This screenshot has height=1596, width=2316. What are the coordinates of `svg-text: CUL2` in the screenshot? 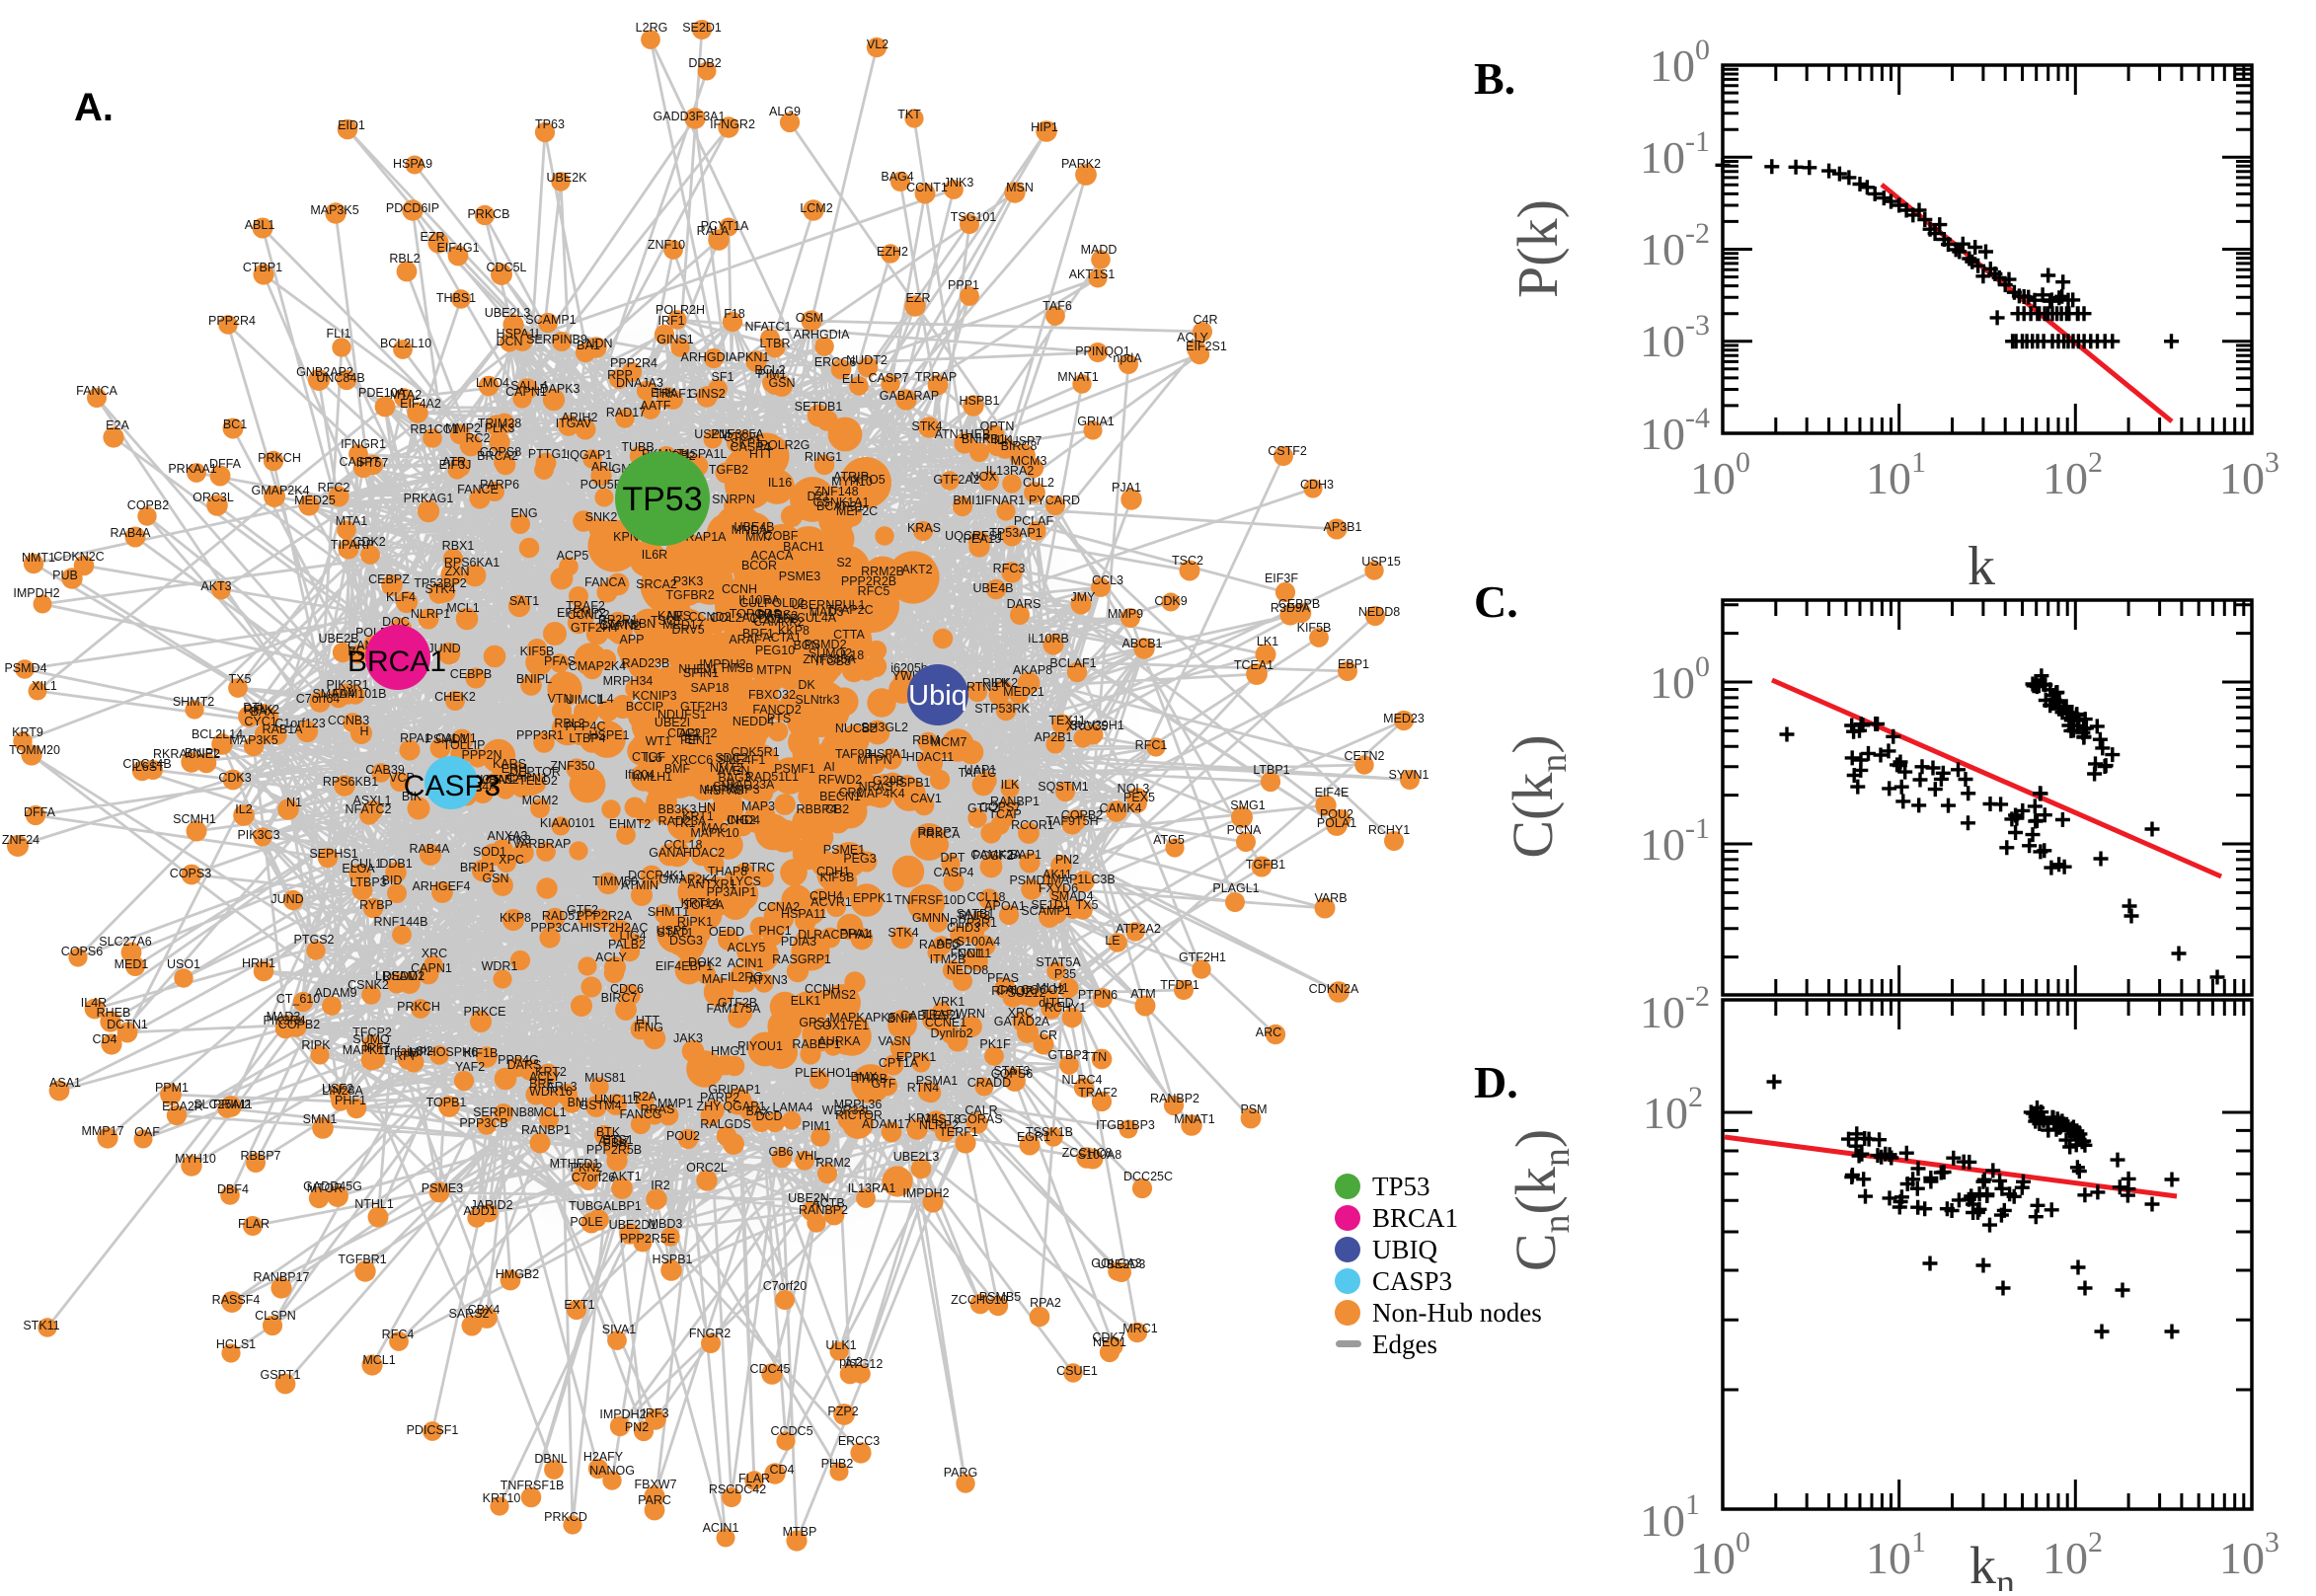 It's located at (1038, 483).